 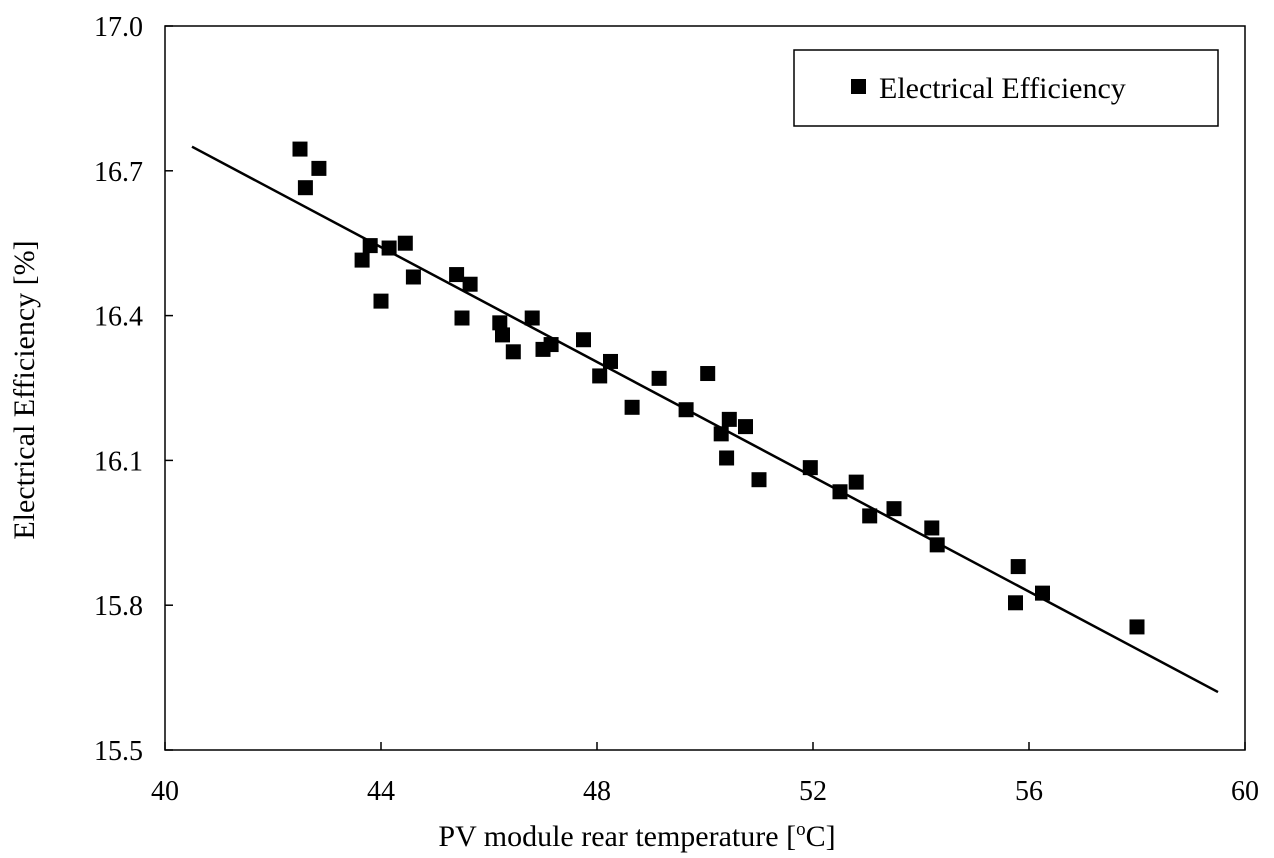 What do you see at coordinates (1002, 88) in the screenshot?
I see `legend-label: Electrical Efficiency` at bounding box center [1002, 88].